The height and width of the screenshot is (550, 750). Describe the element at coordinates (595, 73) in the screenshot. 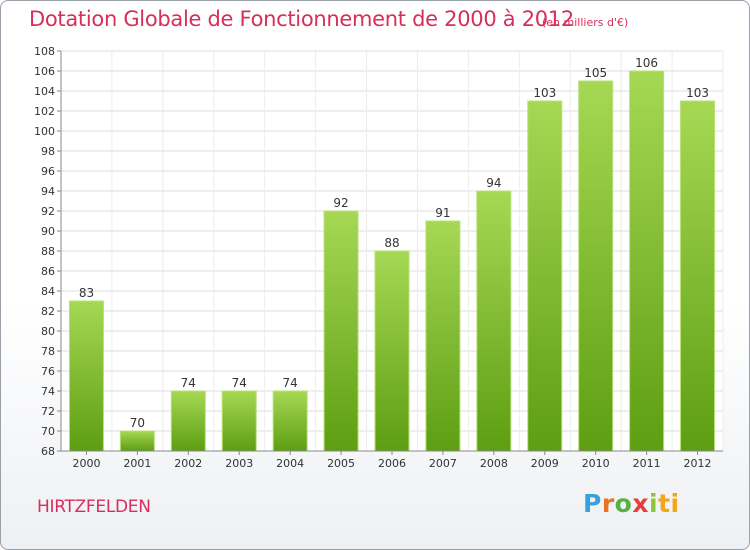

I see `data-label: 105` at that location.